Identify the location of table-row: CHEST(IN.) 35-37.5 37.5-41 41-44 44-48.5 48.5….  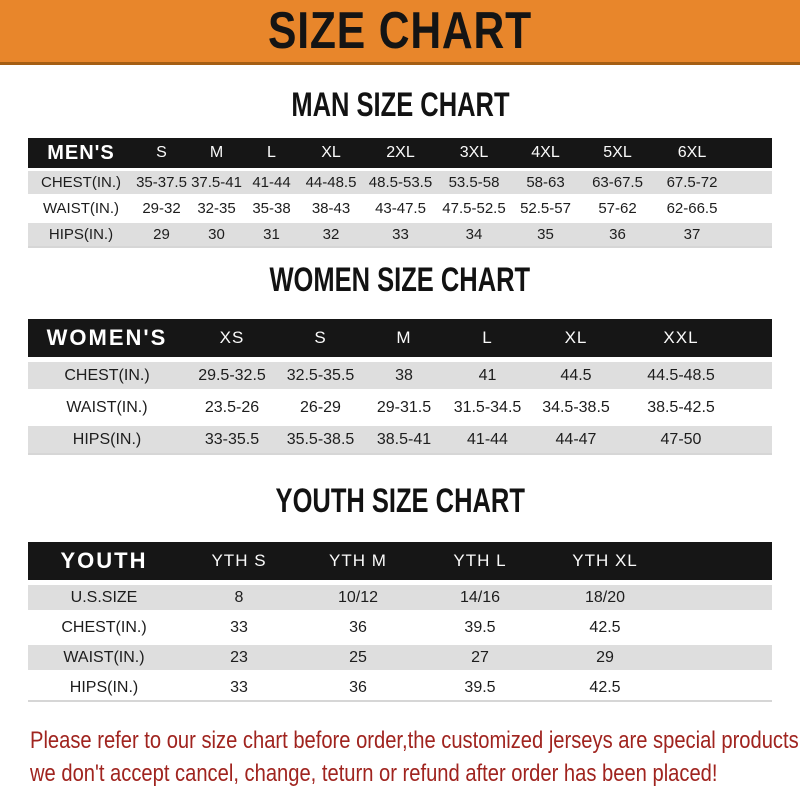
(400, 182).